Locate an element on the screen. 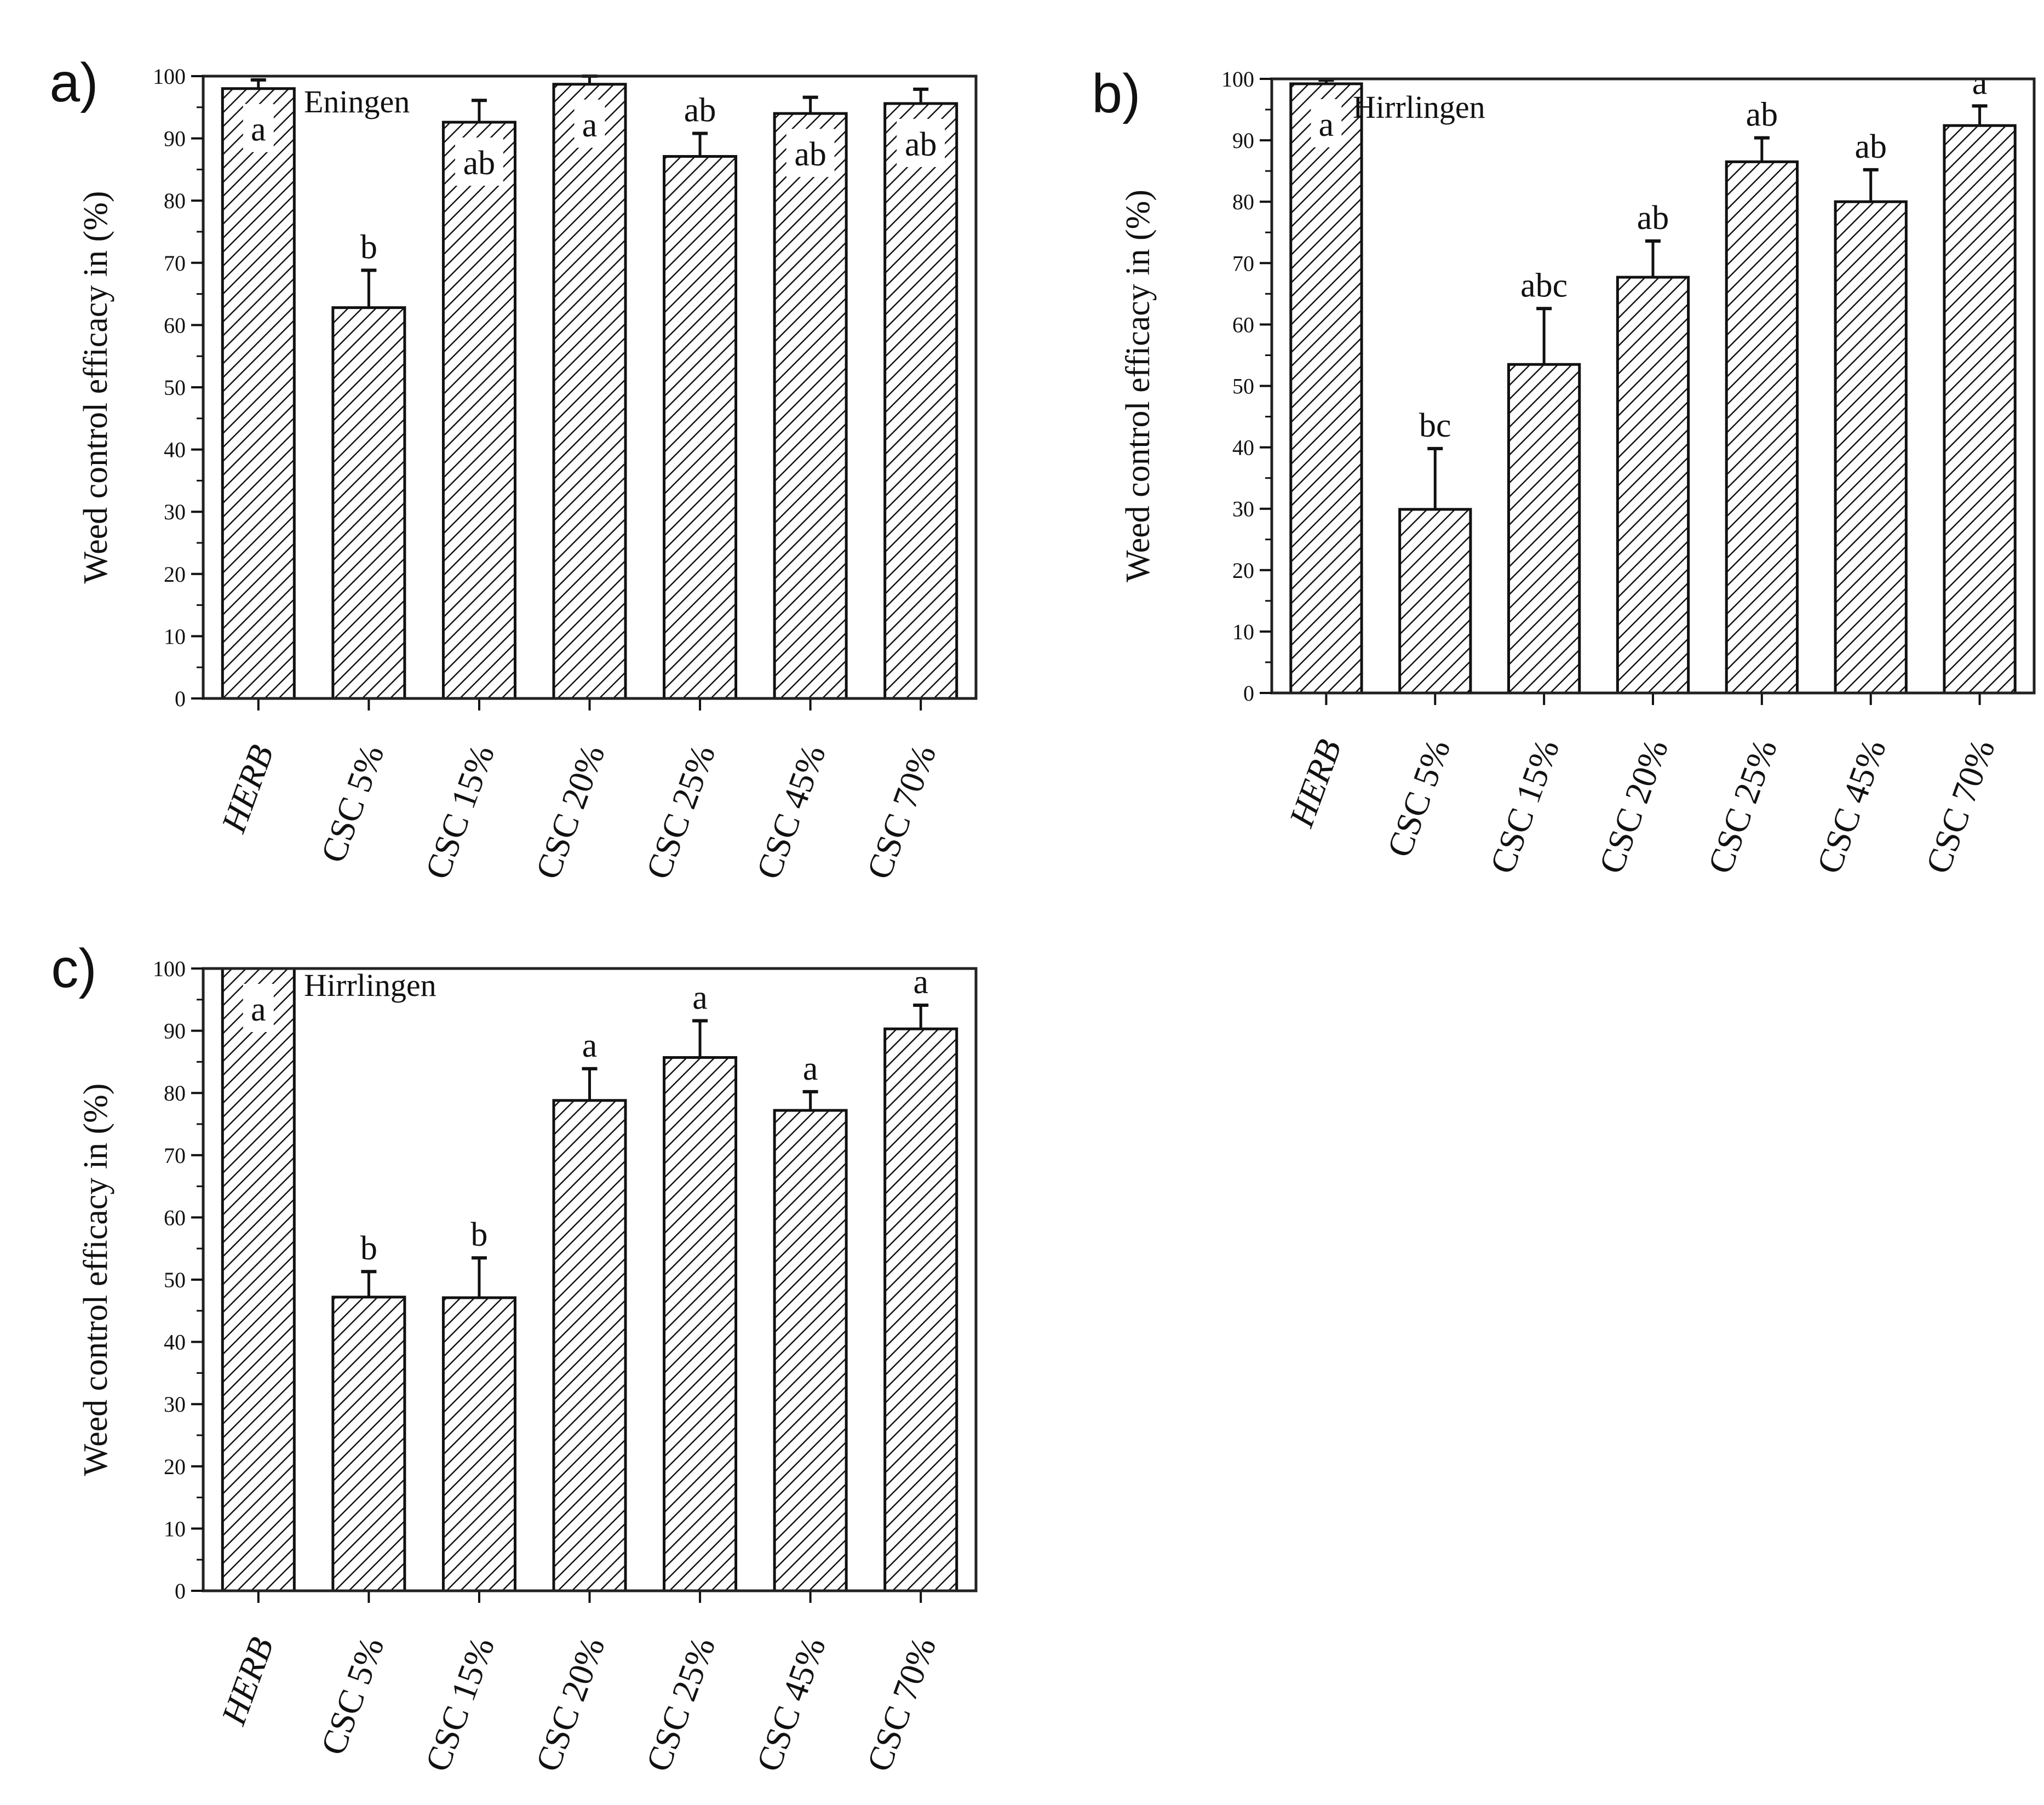 This screenshot has width=2044, height=1805. bar: abc is located at coordinates (1544, 481).